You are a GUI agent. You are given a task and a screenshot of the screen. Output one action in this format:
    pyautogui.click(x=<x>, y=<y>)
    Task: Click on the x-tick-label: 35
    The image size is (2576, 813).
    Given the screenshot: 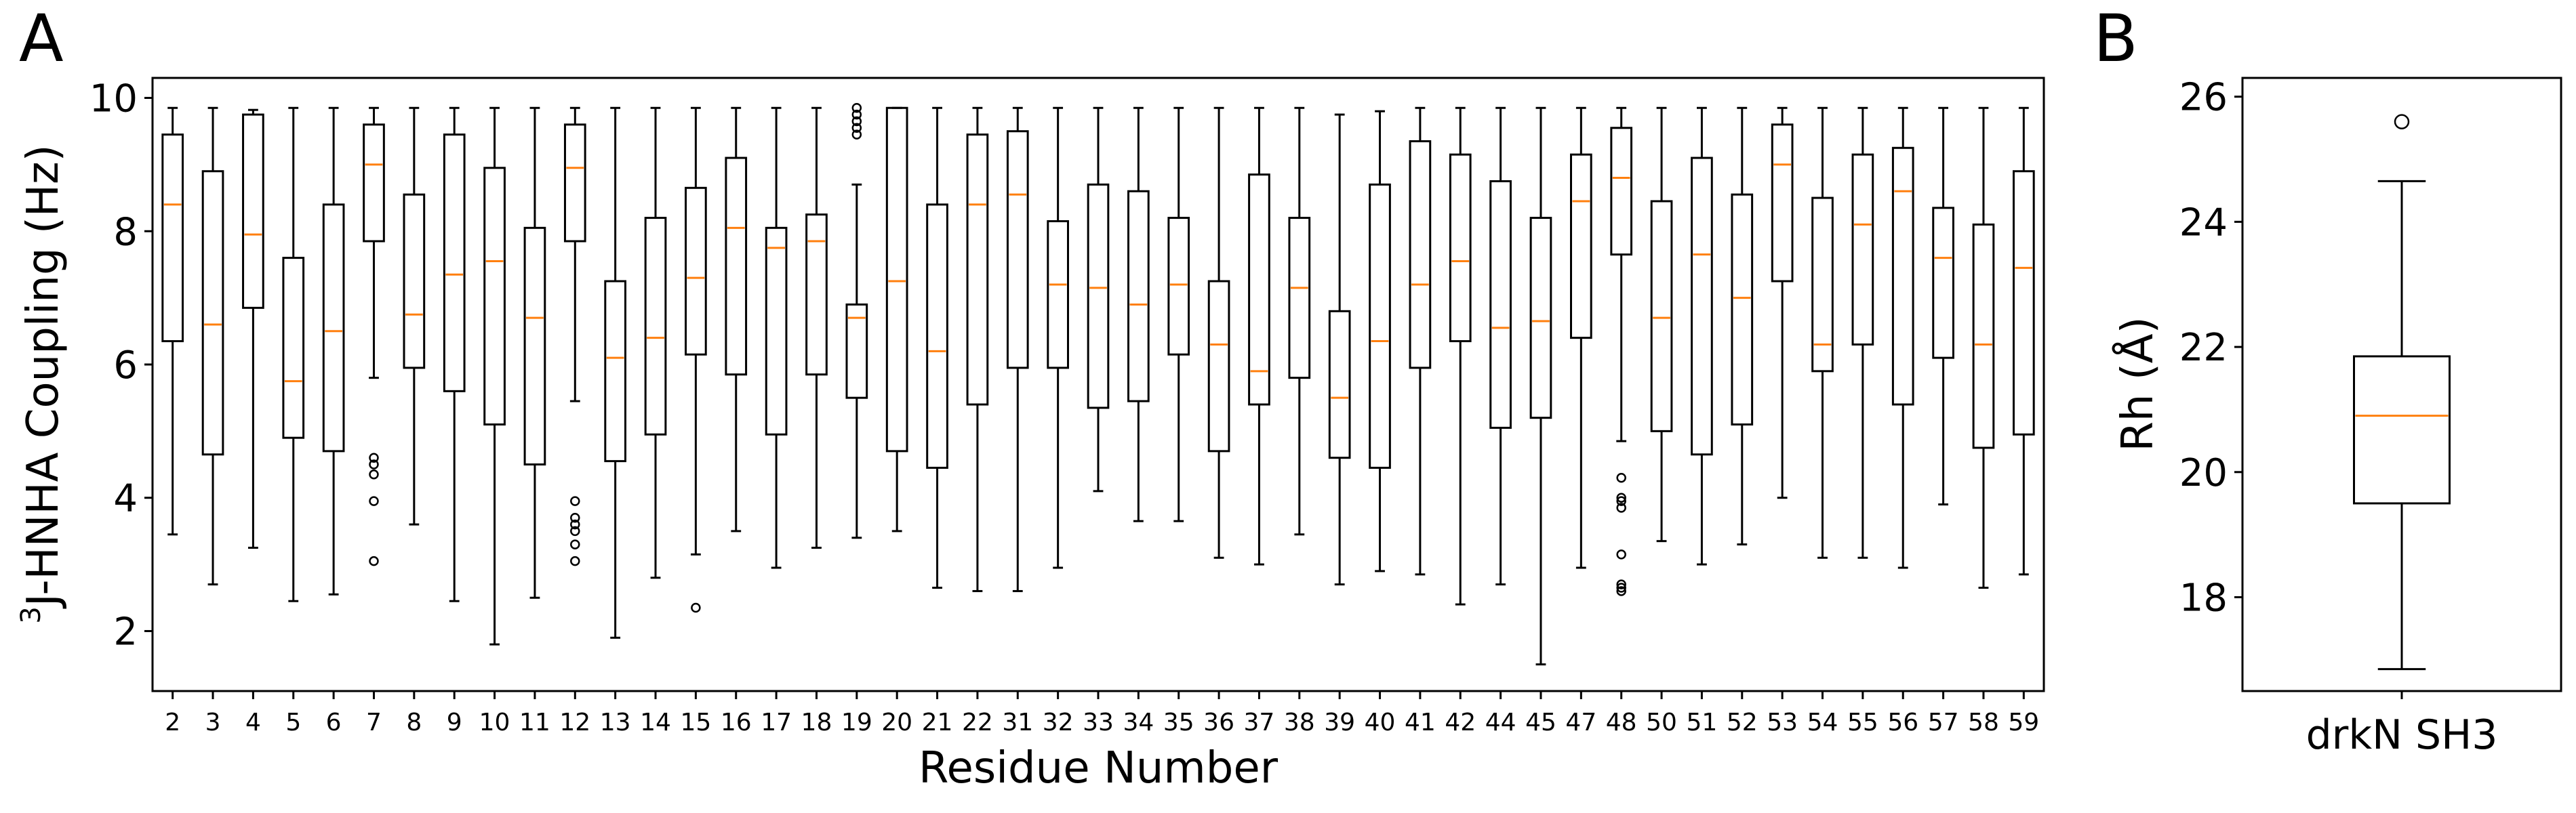 What is the action you would take?
    pyautogui.click(x=1178, y=722)
    